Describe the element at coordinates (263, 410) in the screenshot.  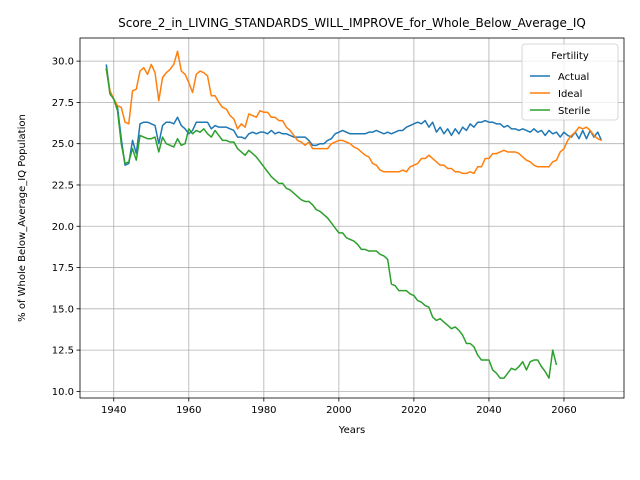
I see `x-tick-label: 1980` at that location.